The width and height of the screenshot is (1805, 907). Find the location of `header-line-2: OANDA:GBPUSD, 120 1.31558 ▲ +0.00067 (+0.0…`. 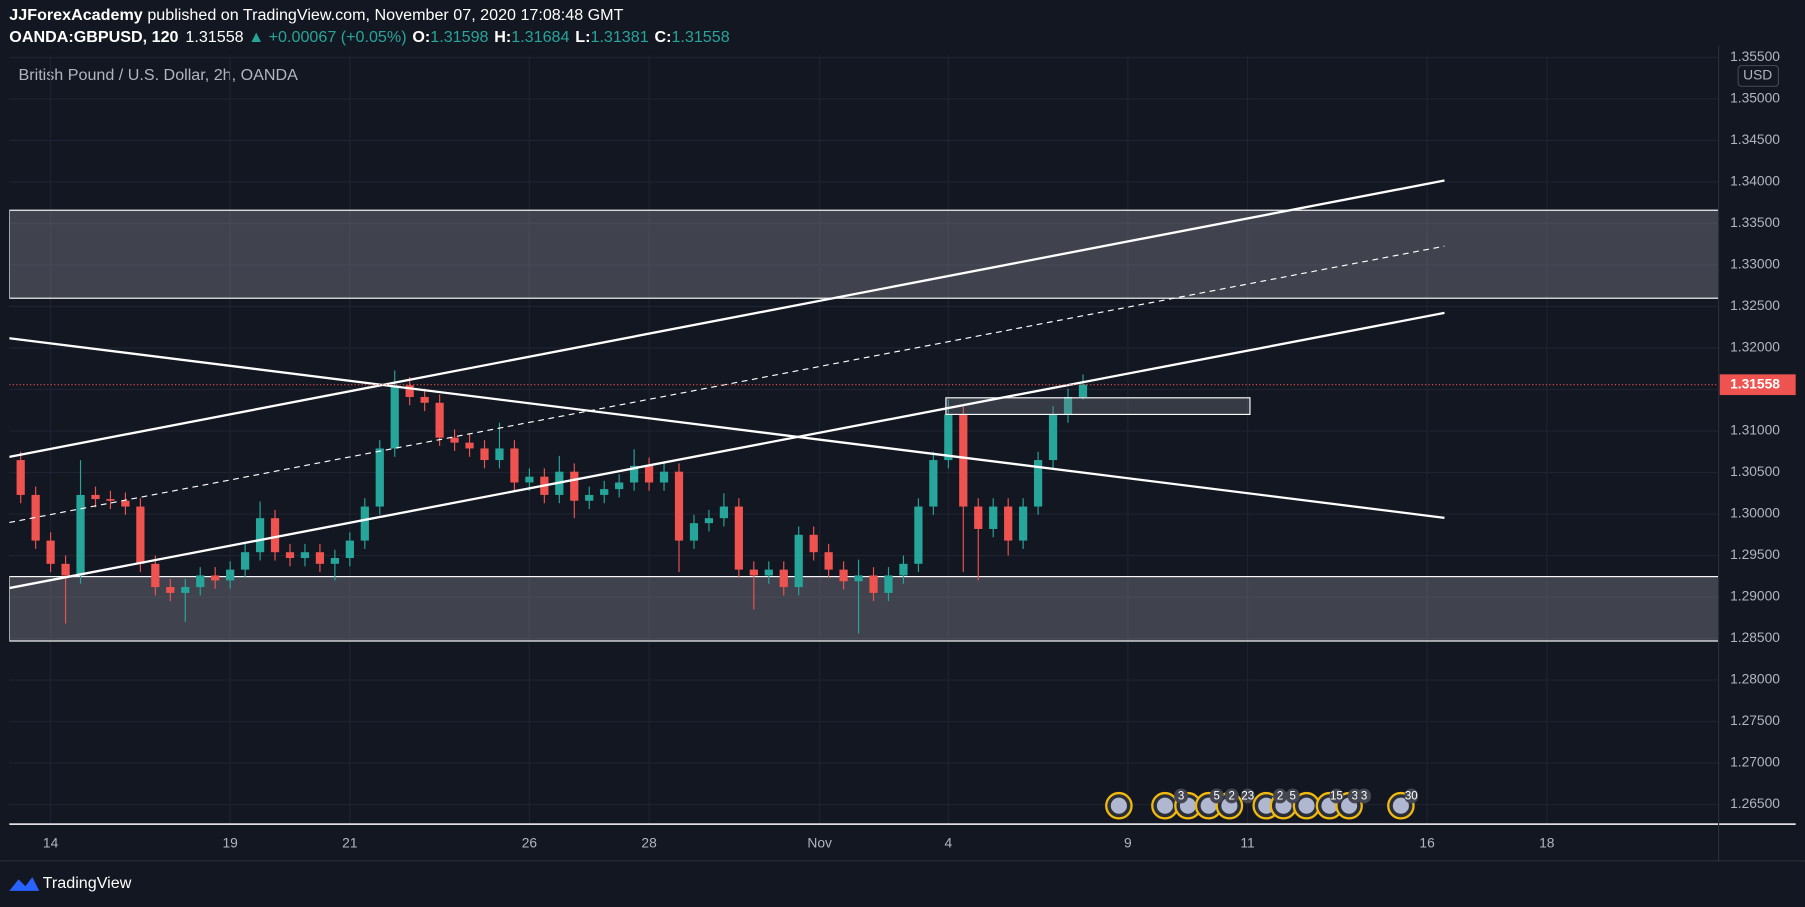

header-line-2: OANDA:GBPUSD, 120 1.31558 ▲ +0.00067 (+0.0… is located at coordinates (369, 37).